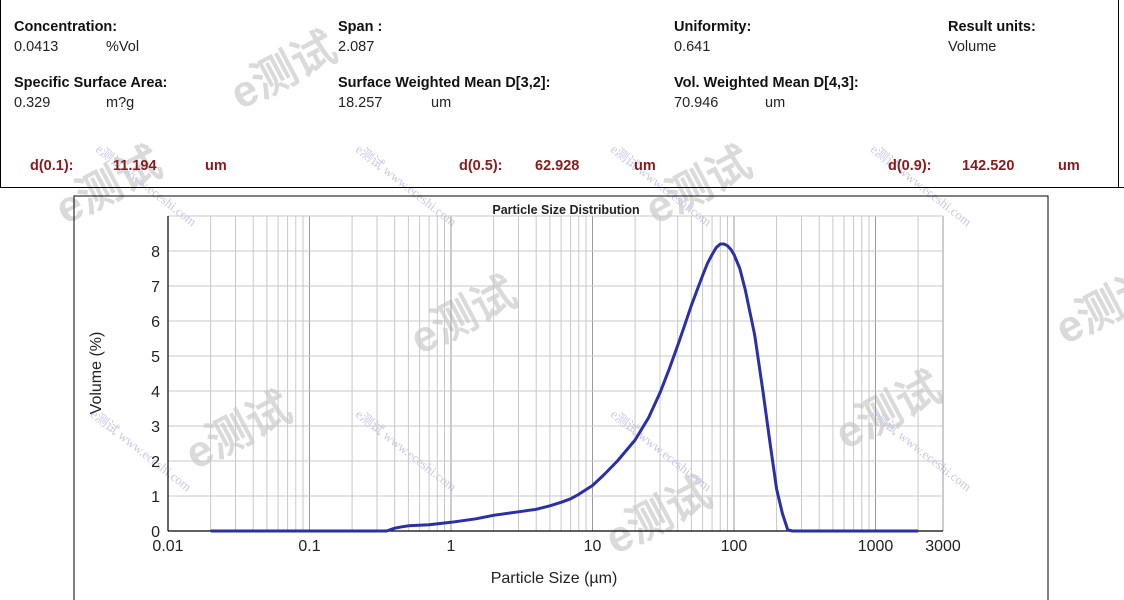  What do you see at coordinates (554, 578) in the screenshot?
I see `x-axis-label: Particle Size (µm)` at bounding box center [554, 578].